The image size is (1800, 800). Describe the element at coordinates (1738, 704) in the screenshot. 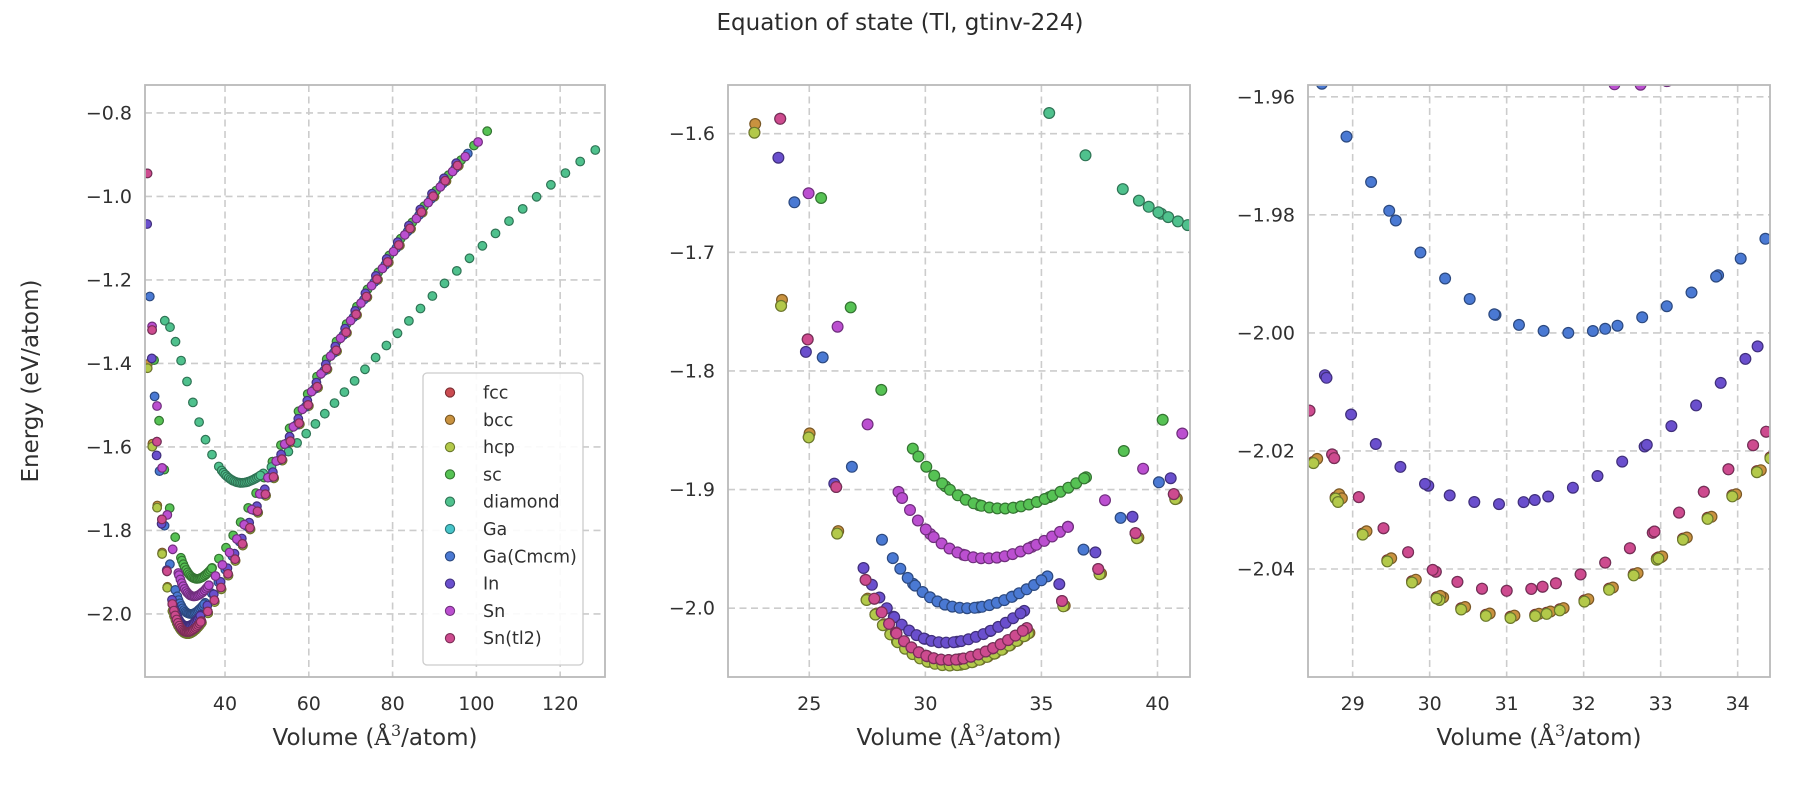

I see `x-tick-label: 34` at that location.